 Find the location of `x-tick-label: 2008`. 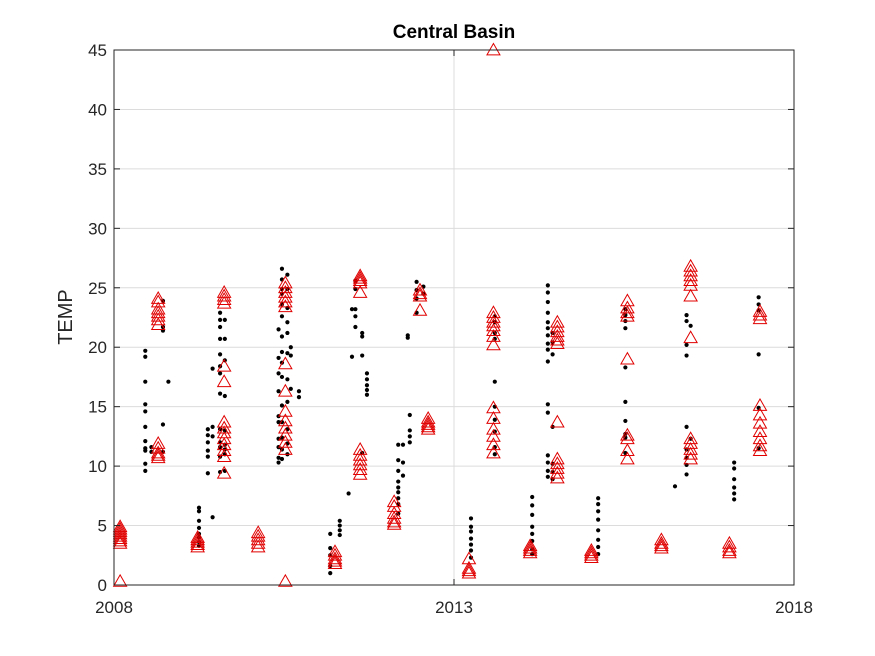

x-tick-label: 2008 is located at coordinates (114, 607).